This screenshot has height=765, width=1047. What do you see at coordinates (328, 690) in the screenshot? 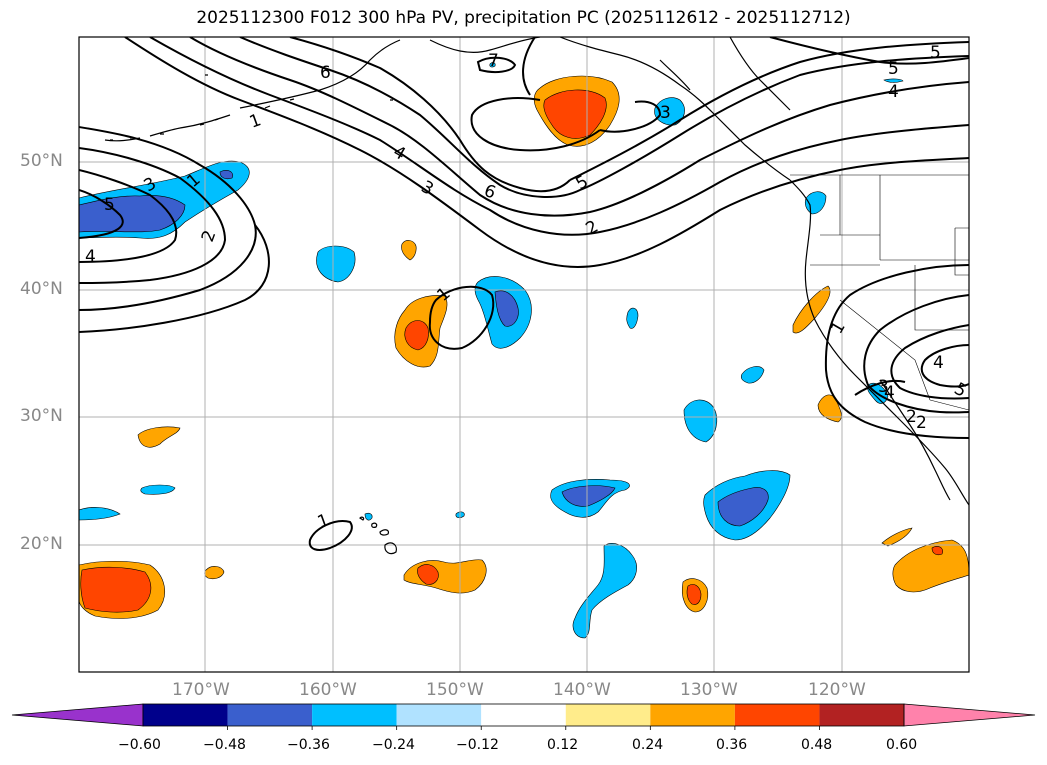
I see `lon-label-160w: 160°W` at bounding box center [328, 690].